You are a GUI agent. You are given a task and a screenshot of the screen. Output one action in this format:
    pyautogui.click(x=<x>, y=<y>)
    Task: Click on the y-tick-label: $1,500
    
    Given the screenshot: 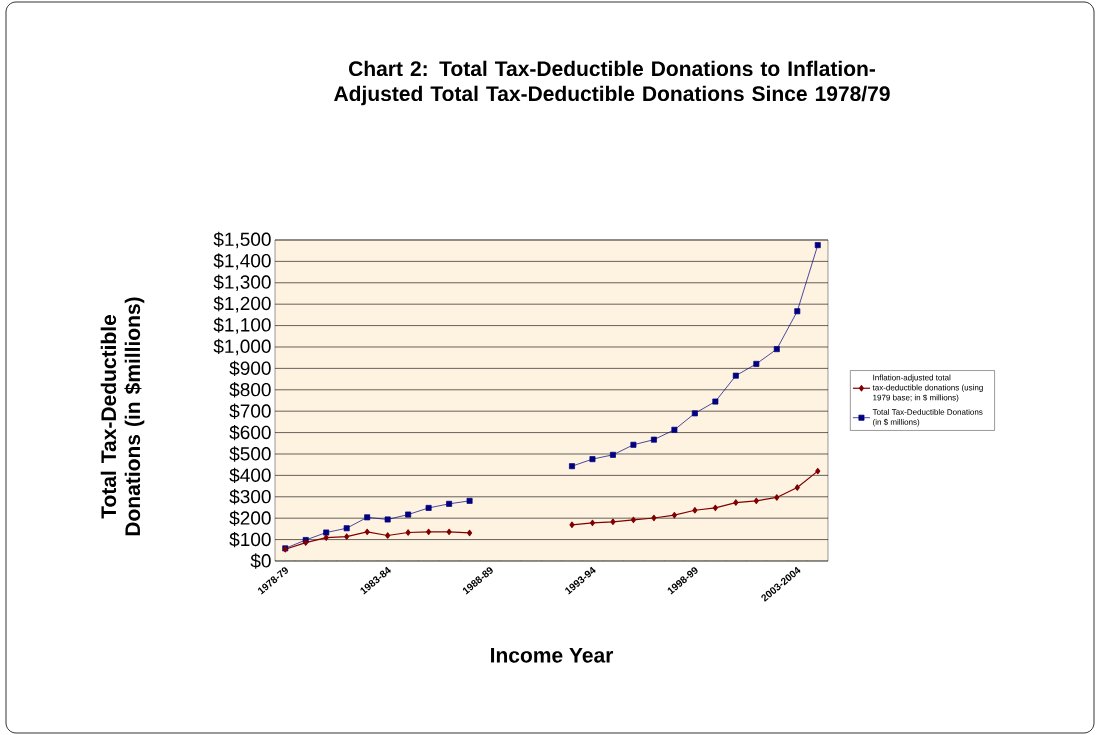 What is the action you would take?
    pyautogui.click(x=242, y=240)
    